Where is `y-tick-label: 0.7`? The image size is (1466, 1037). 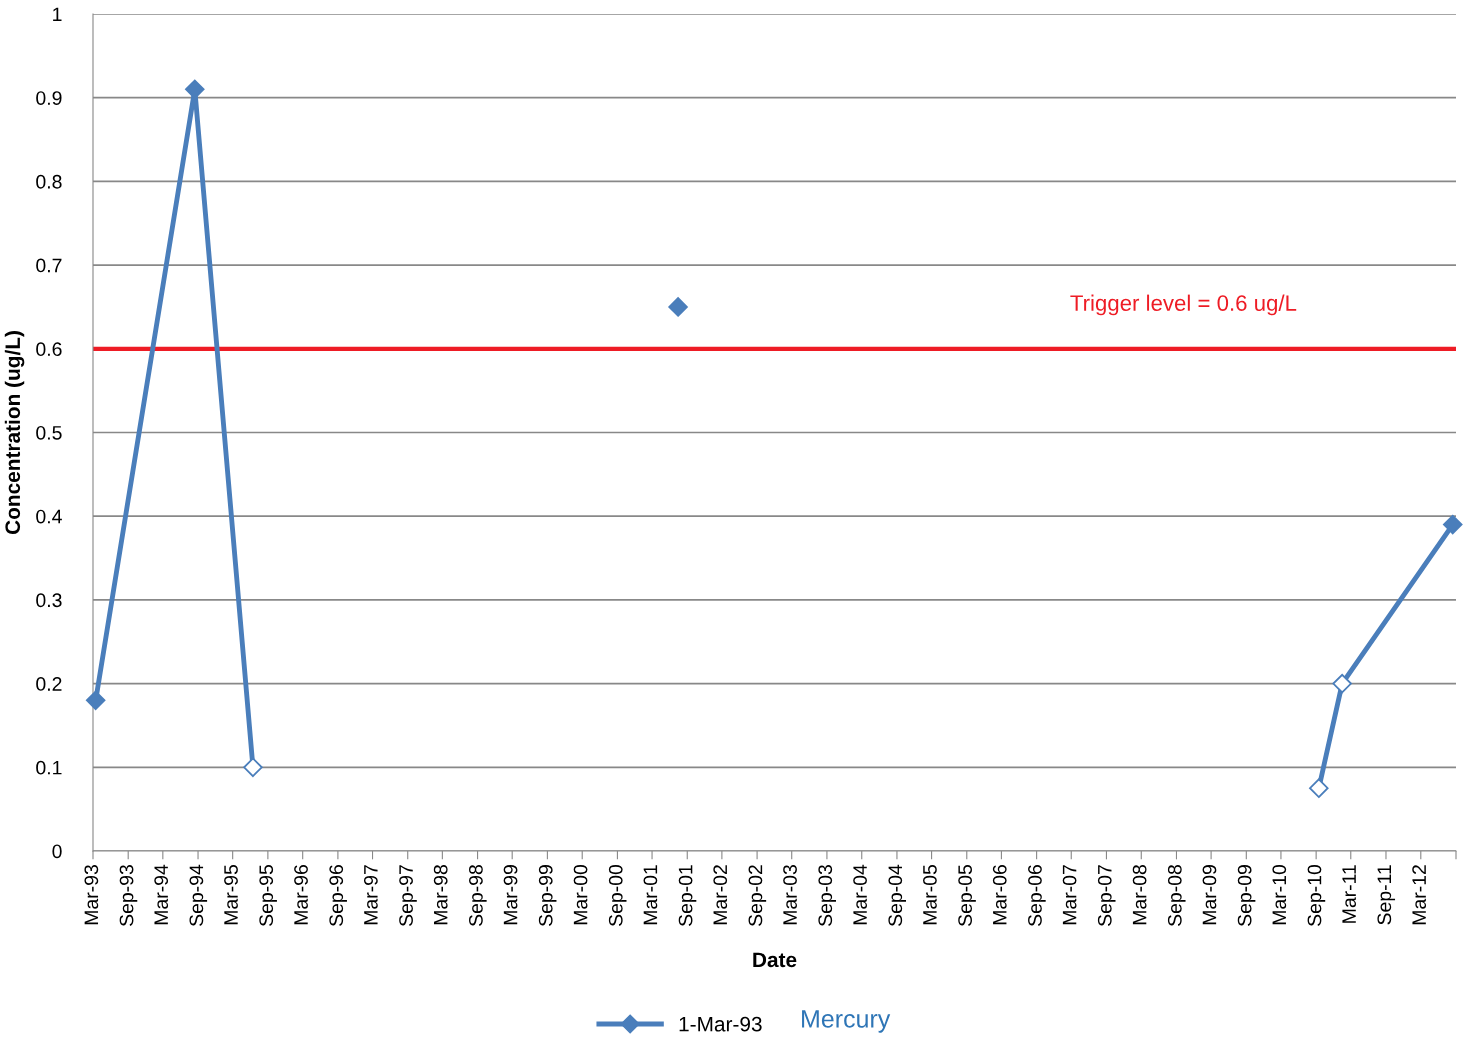
y-tick-label: 0.7 is located at coordinates (49, 265).